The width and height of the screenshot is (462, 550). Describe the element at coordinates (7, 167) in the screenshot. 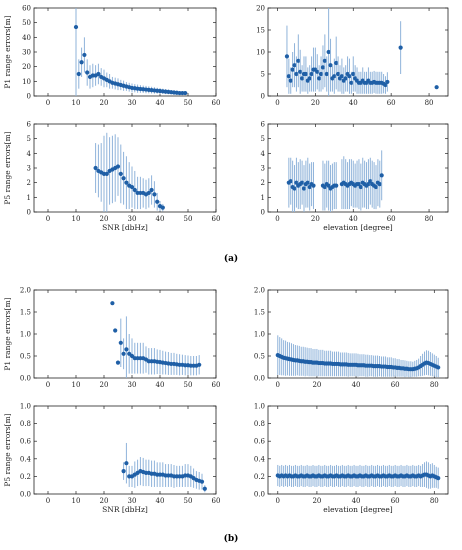

I see `y-axis-label: P5 range errors[m]` at that location.